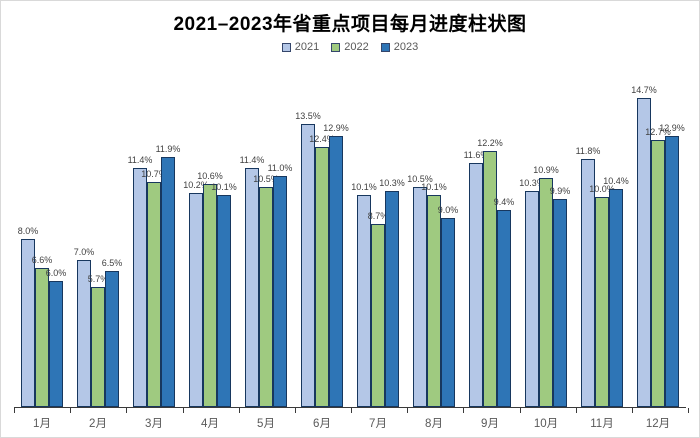  Describe the element at coordinates (644, 90) in the screenshot. I see `bar-data-label: 14.7%` at that location.